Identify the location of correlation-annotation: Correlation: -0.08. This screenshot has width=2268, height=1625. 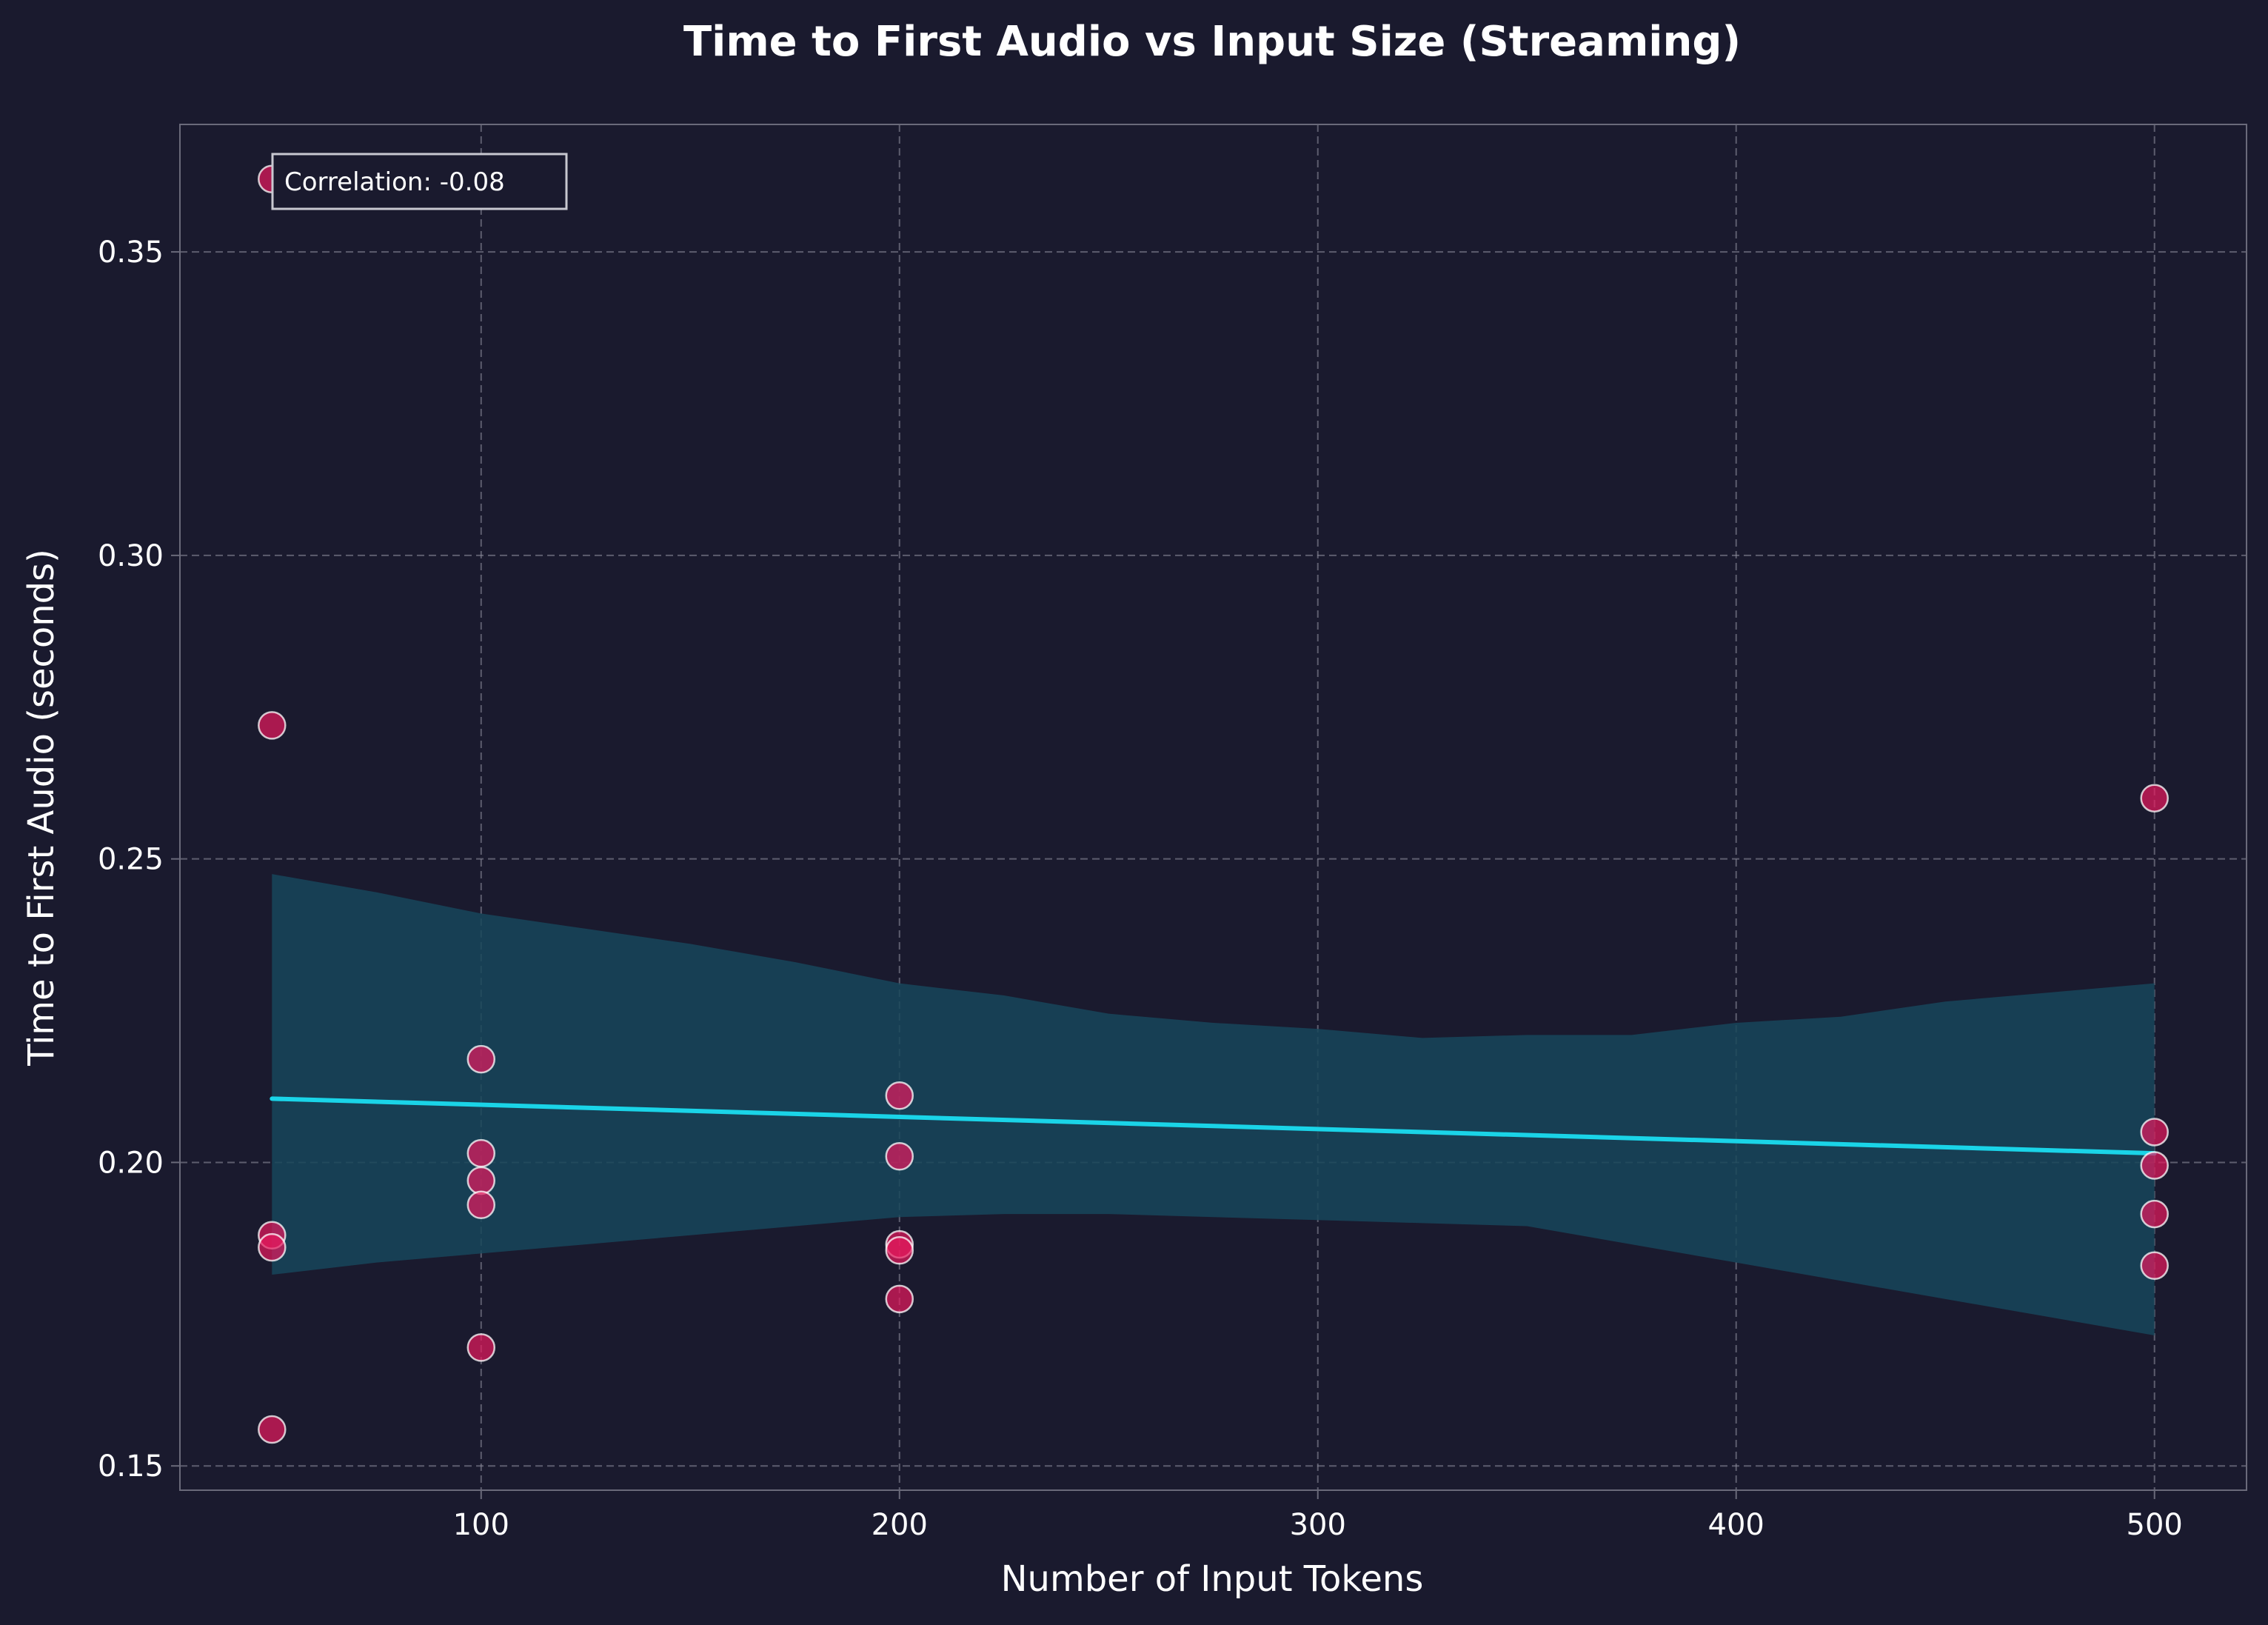
(419, 181).